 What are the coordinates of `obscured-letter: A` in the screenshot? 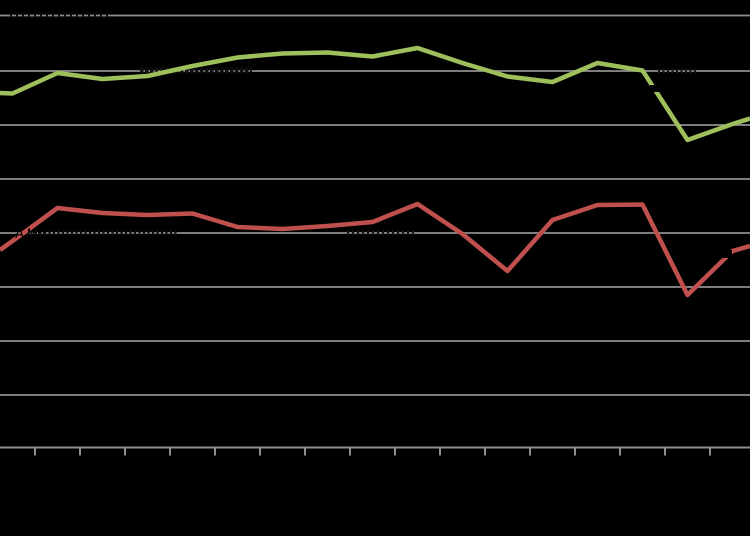 It's located at (19, 234).